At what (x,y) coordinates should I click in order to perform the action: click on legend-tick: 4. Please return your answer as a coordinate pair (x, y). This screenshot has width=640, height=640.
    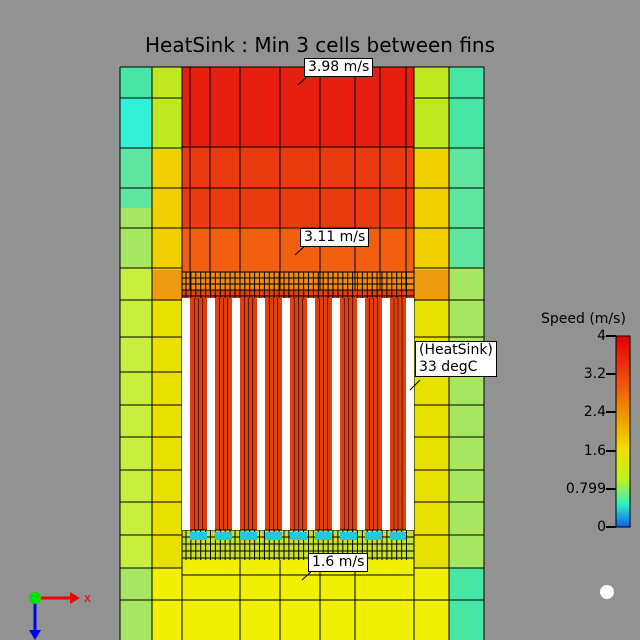
    Looking at the image, I should click on (601, 336).